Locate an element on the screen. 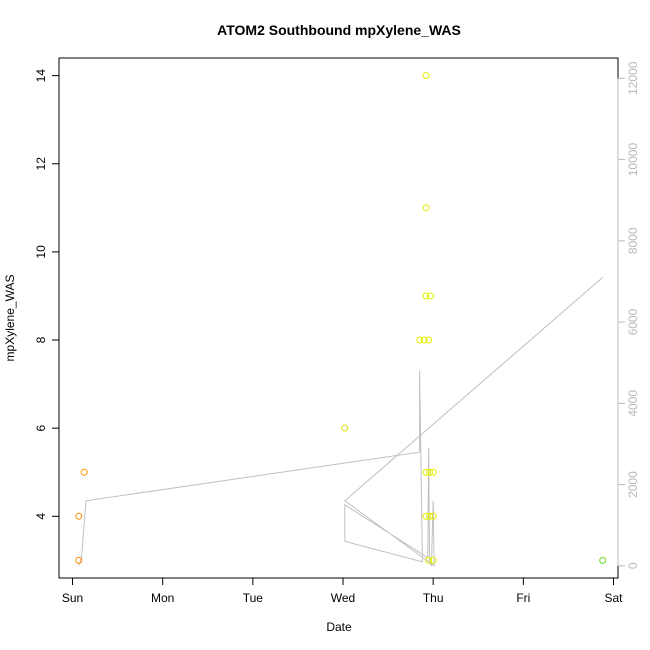  y2-tick-label: 6000 is located at coordinates (633, 321).